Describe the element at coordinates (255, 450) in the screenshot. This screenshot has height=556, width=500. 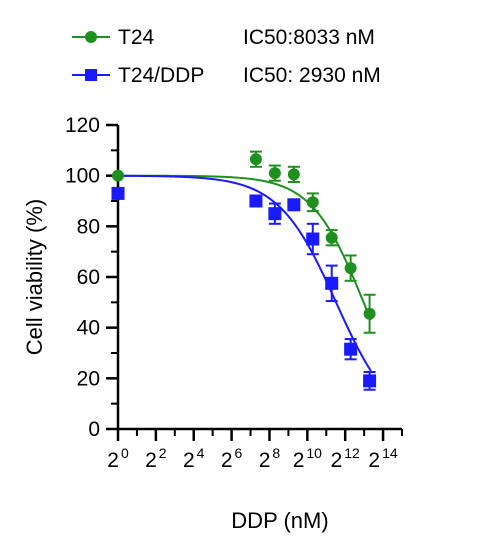
I see `x-axis-ticks: 2 0 2 2 2 4 2 6 2 8 2 10 2 12 2 14` at that location.